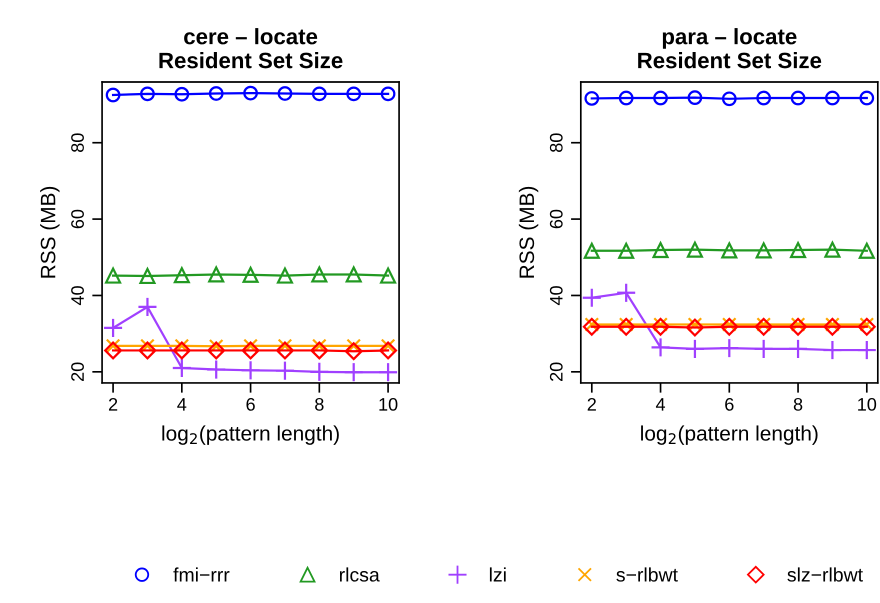 This screenshot has height=603, width=880. I want to click on legend-label: fmi−rrr, so click(201, 574).